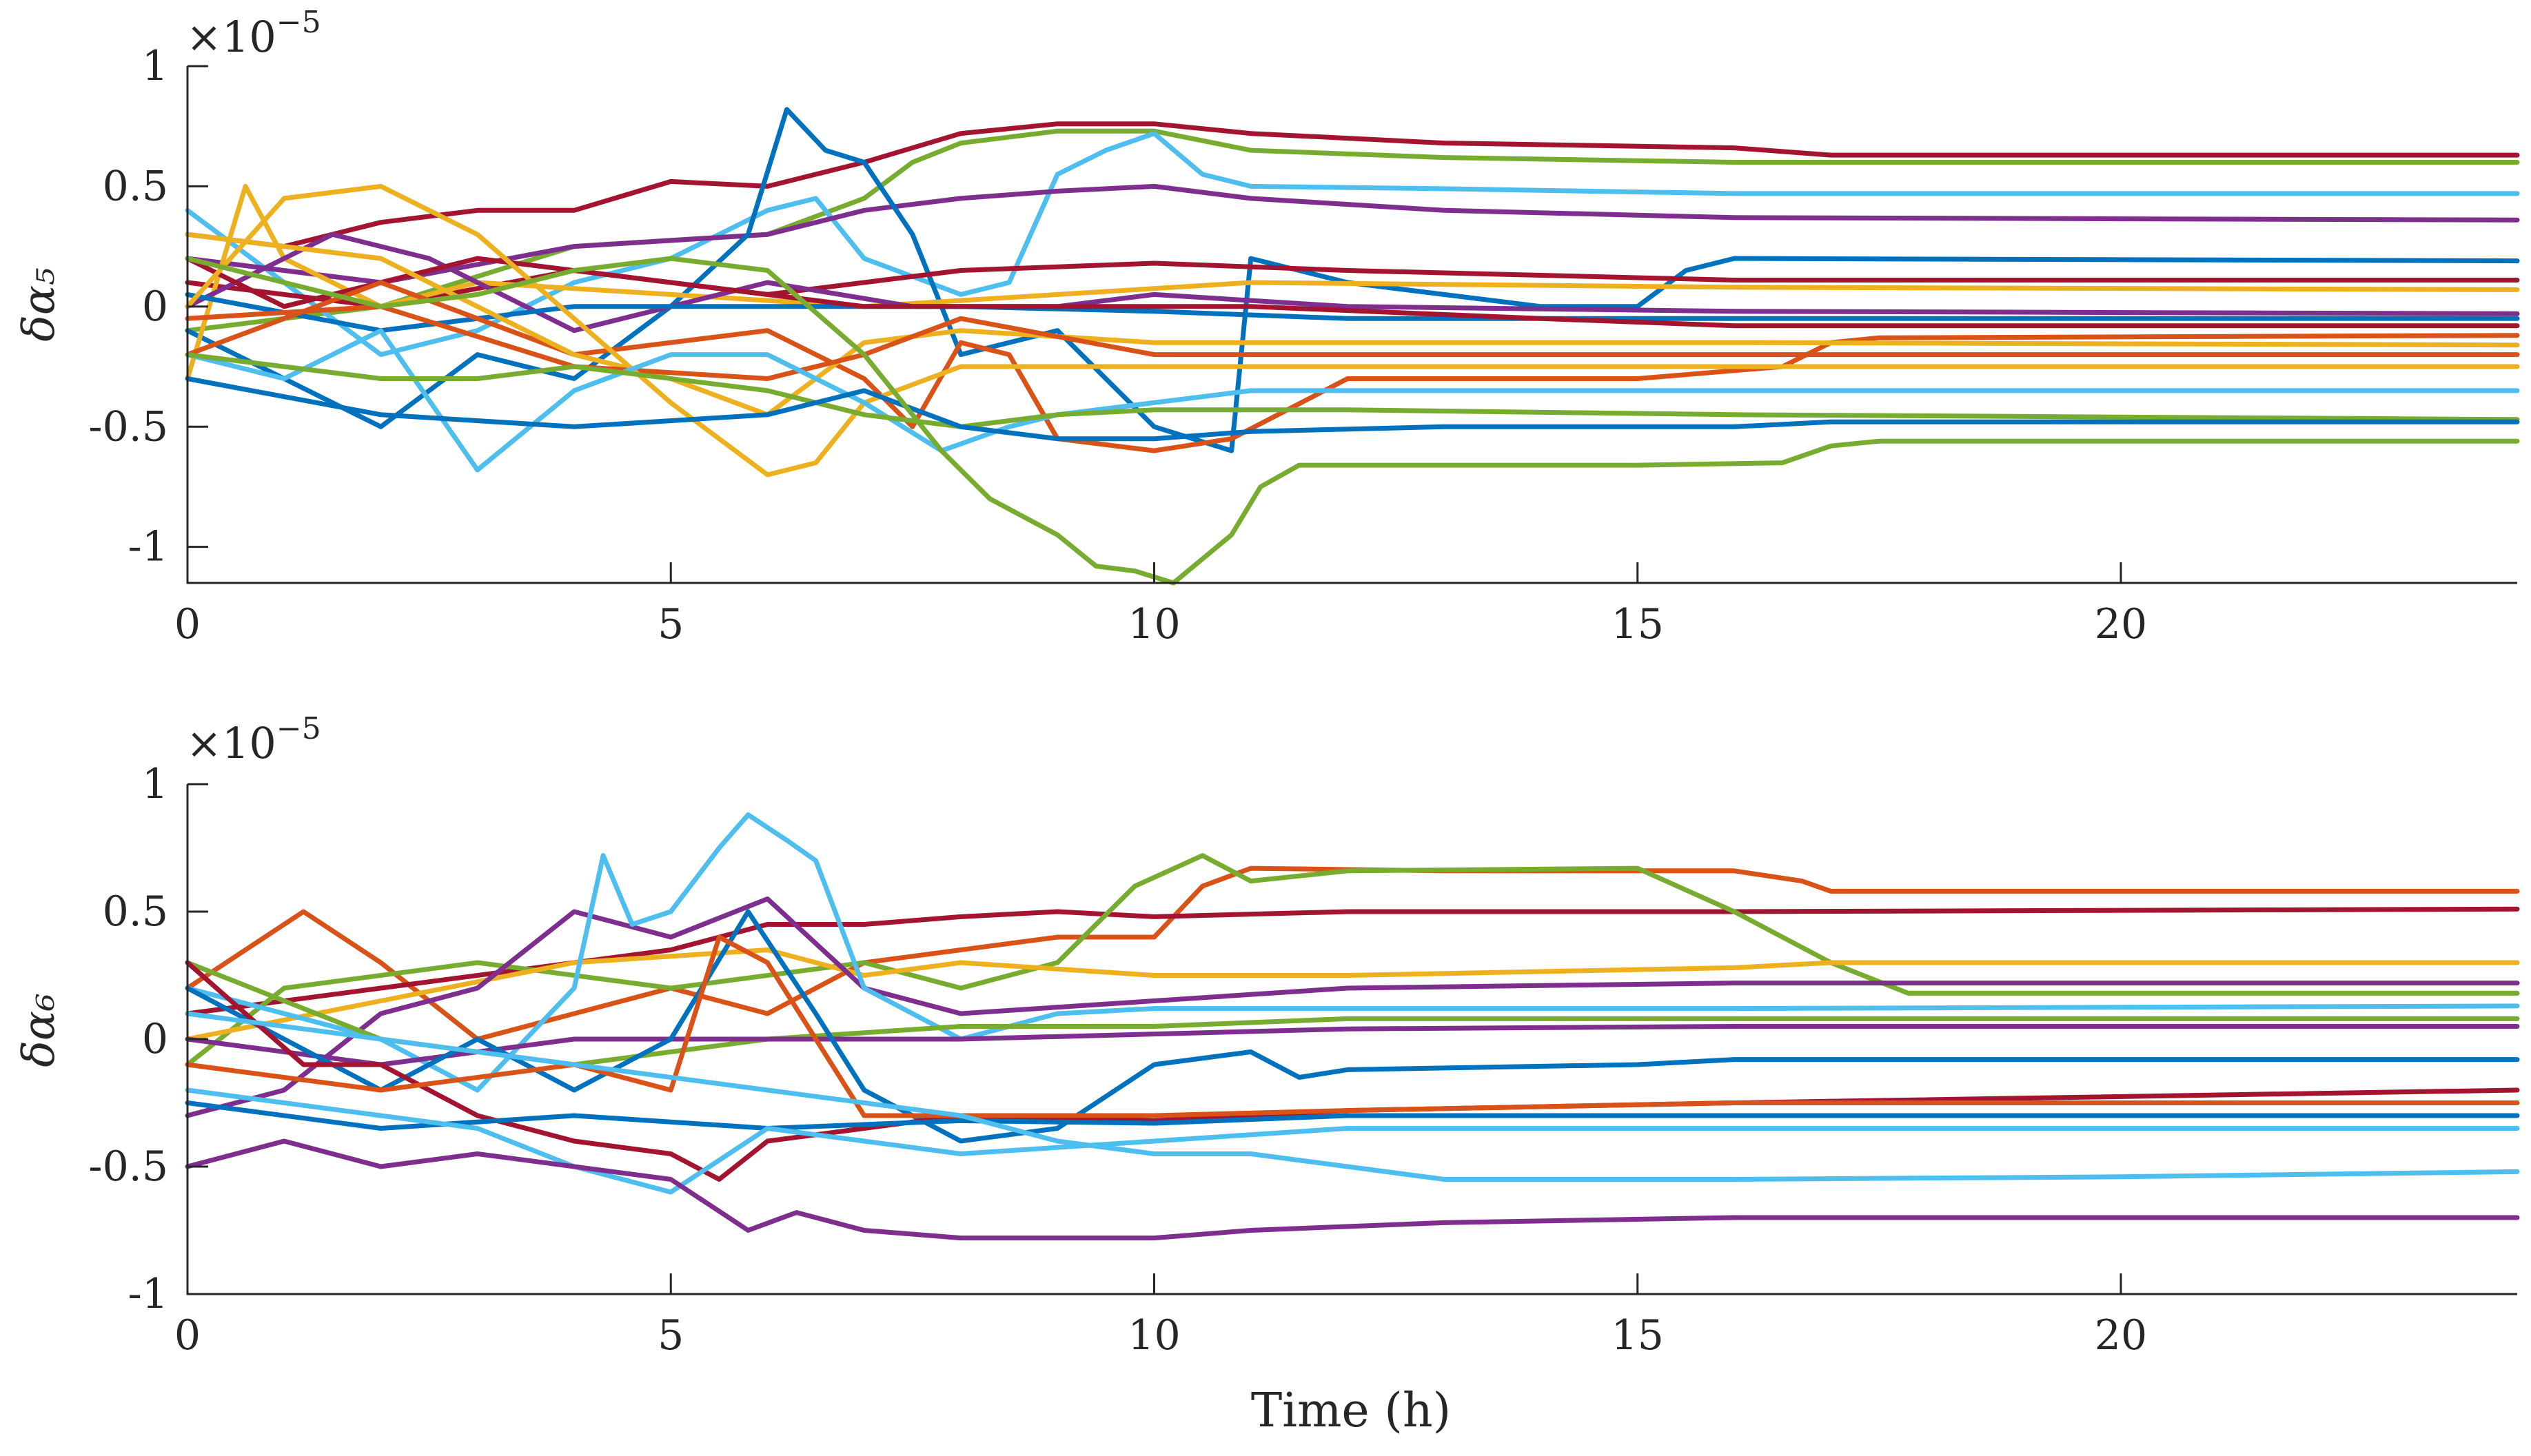  I want to click on panel-2-xtick-label: 10, so click(1154, 1335).